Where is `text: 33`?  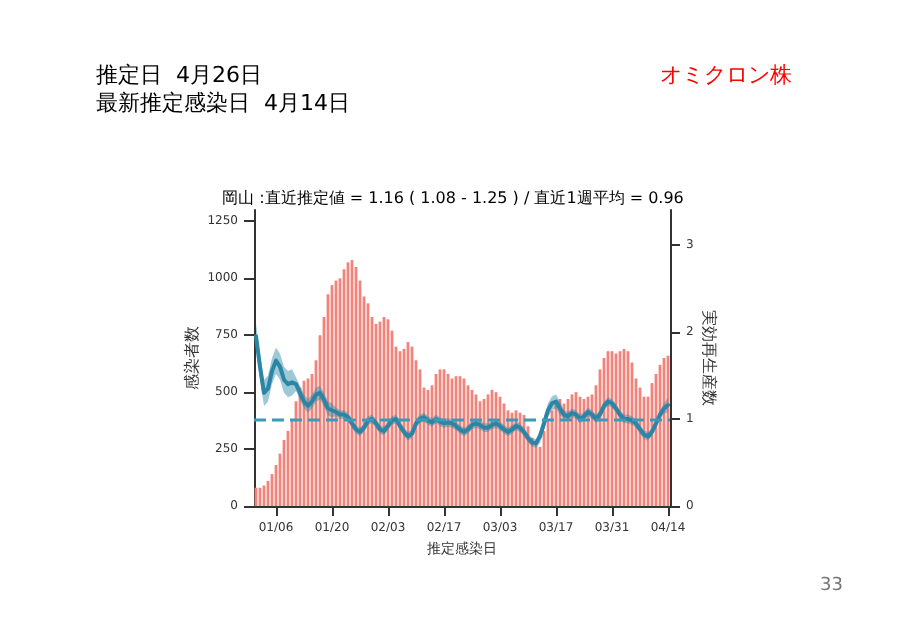
text: 33 is located at coordinates (831, 586).